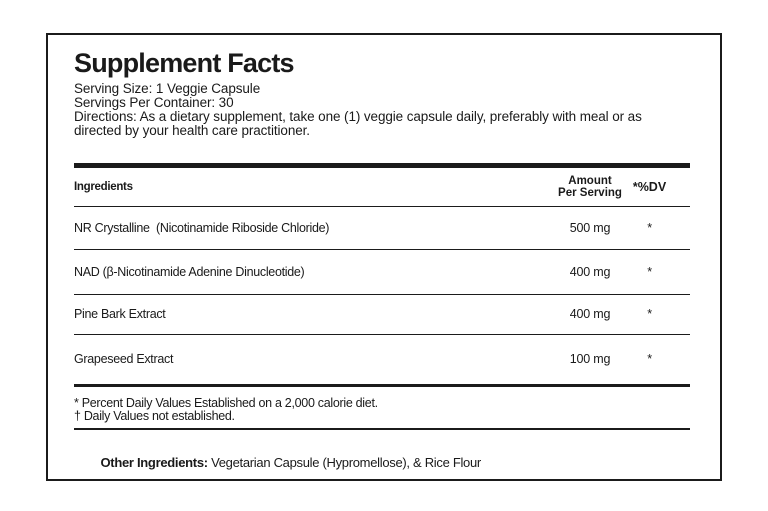  What do you see at coordinates (590, 227) in the screenshot?
I see `ingredient-amount: 500 mg` at bounding box center [590, 227].